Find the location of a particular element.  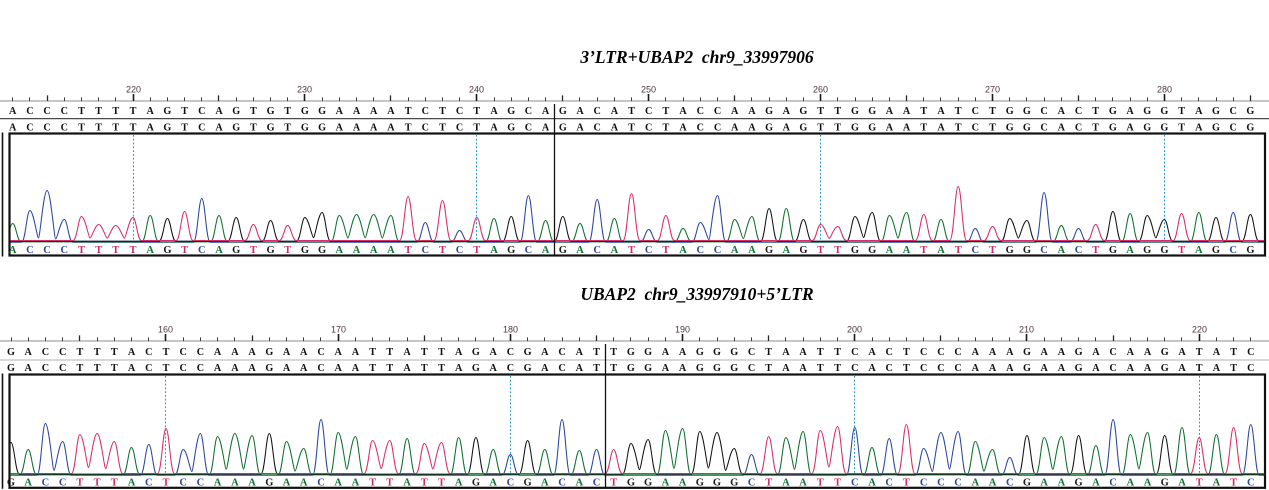

svg-text: 160 is located at coordinates (165, 330).